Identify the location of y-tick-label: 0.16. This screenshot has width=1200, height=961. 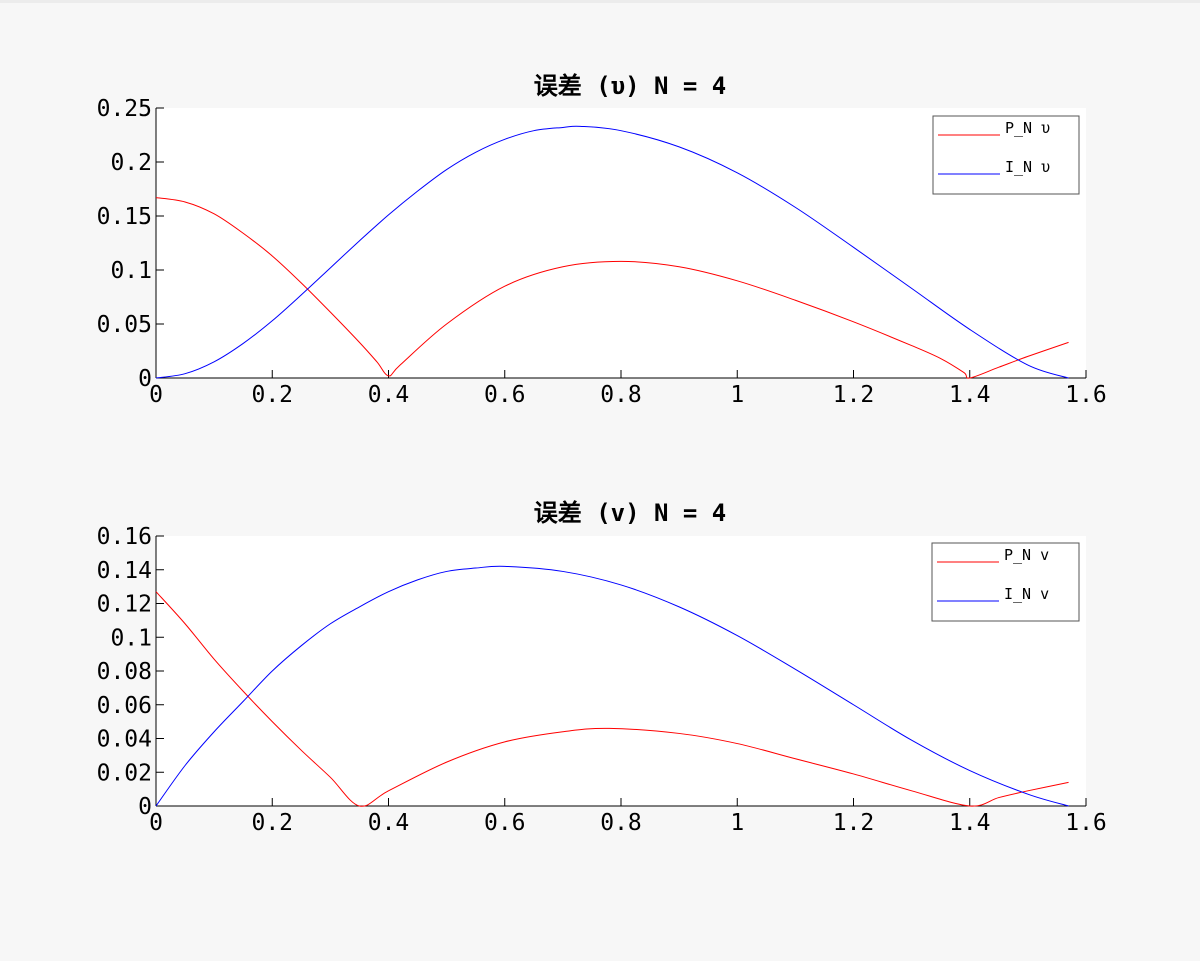
(124, 537).